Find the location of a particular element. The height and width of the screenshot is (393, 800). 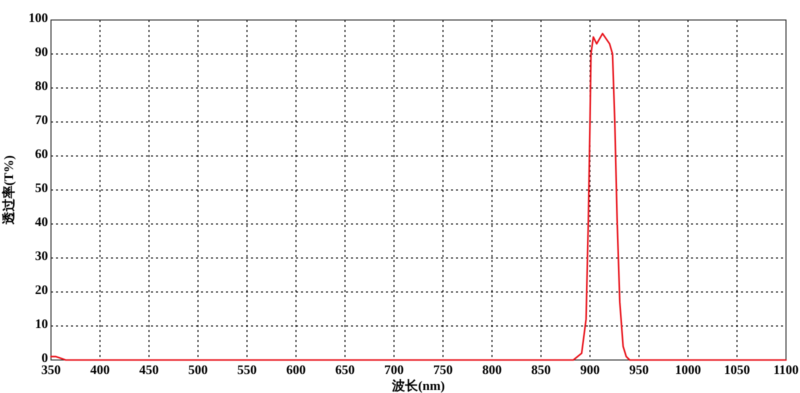

y-tick-label: 90 is located at coordinates (41, 51).